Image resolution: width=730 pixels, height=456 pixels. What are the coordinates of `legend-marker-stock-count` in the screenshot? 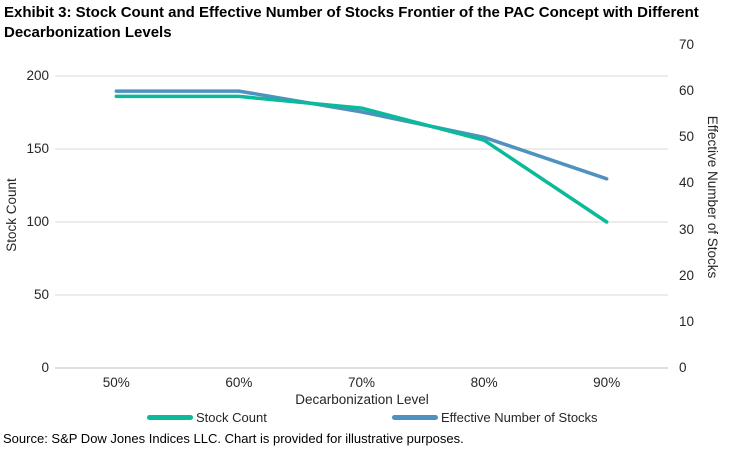 It's located at (170, 417).